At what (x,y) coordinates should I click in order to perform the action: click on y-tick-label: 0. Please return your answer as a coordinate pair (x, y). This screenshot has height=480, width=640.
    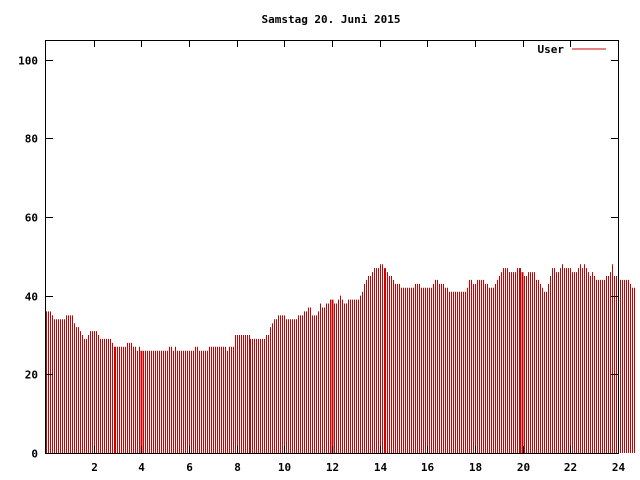
    Looking at the image, I should click on (34, 454).